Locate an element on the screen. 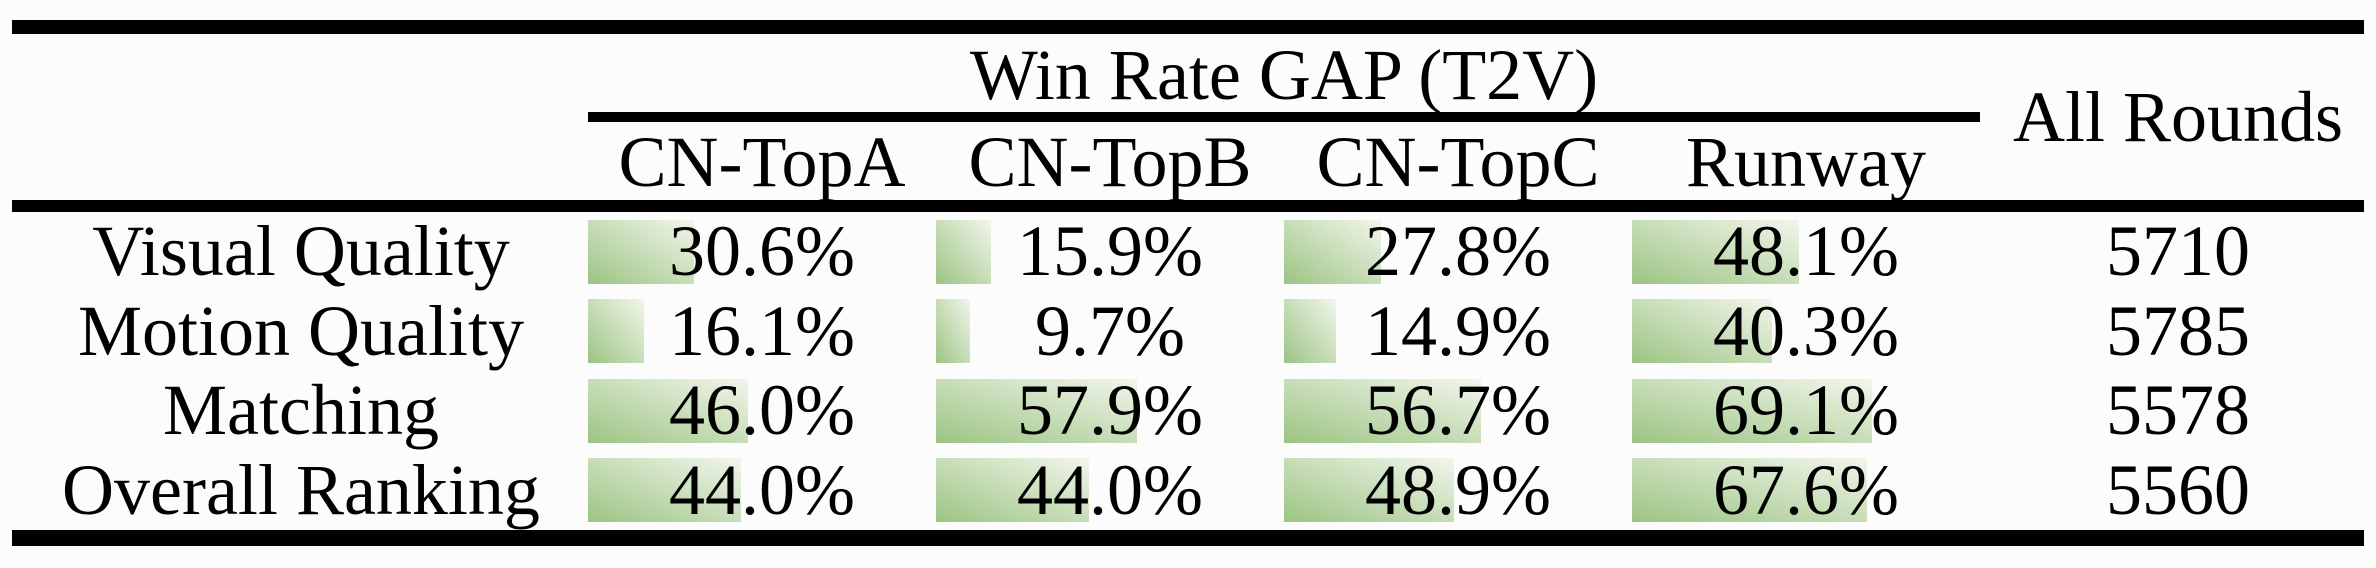 The image size is (2376, 568). winrate-cell: 57.9% is located at coordinates (1110, 410).